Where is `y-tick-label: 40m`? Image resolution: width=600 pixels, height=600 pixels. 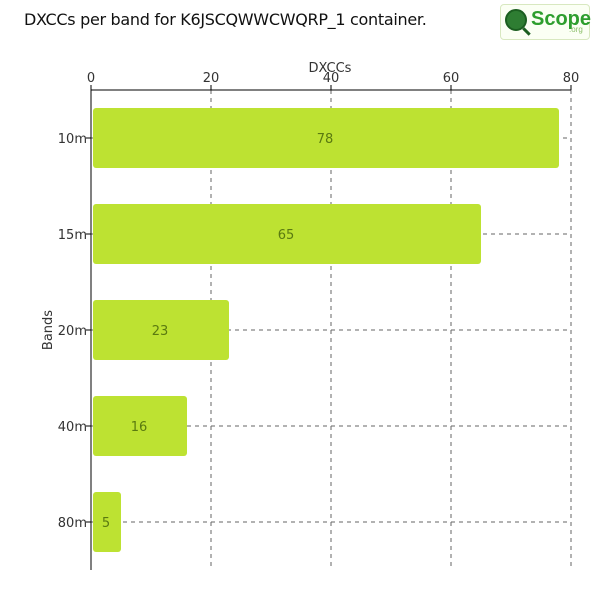 y-tick-label: 40m is located at coordinates (72, 427).